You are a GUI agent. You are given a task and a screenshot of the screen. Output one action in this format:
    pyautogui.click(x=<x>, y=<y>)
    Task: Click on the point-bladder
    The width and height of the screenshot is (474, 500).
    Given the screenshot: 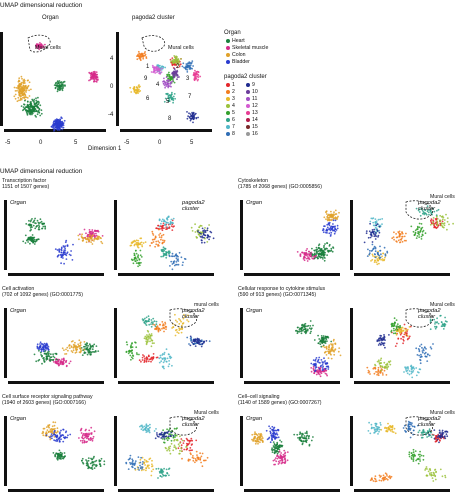 What is the action you would take?
    pyautogui.click(x=56, y=129)
    